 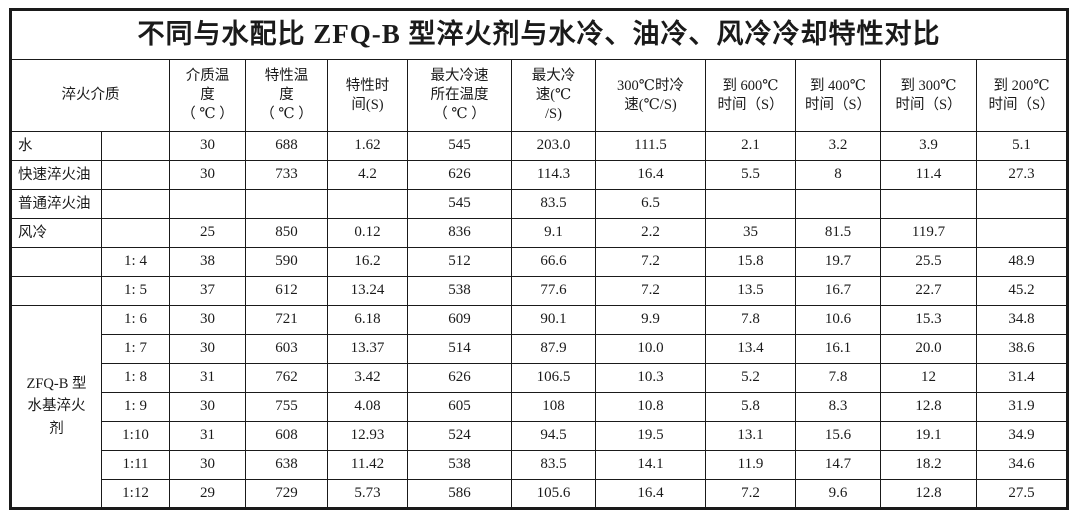 I want to click on value-cell: 29, so click(x=207, y=494).